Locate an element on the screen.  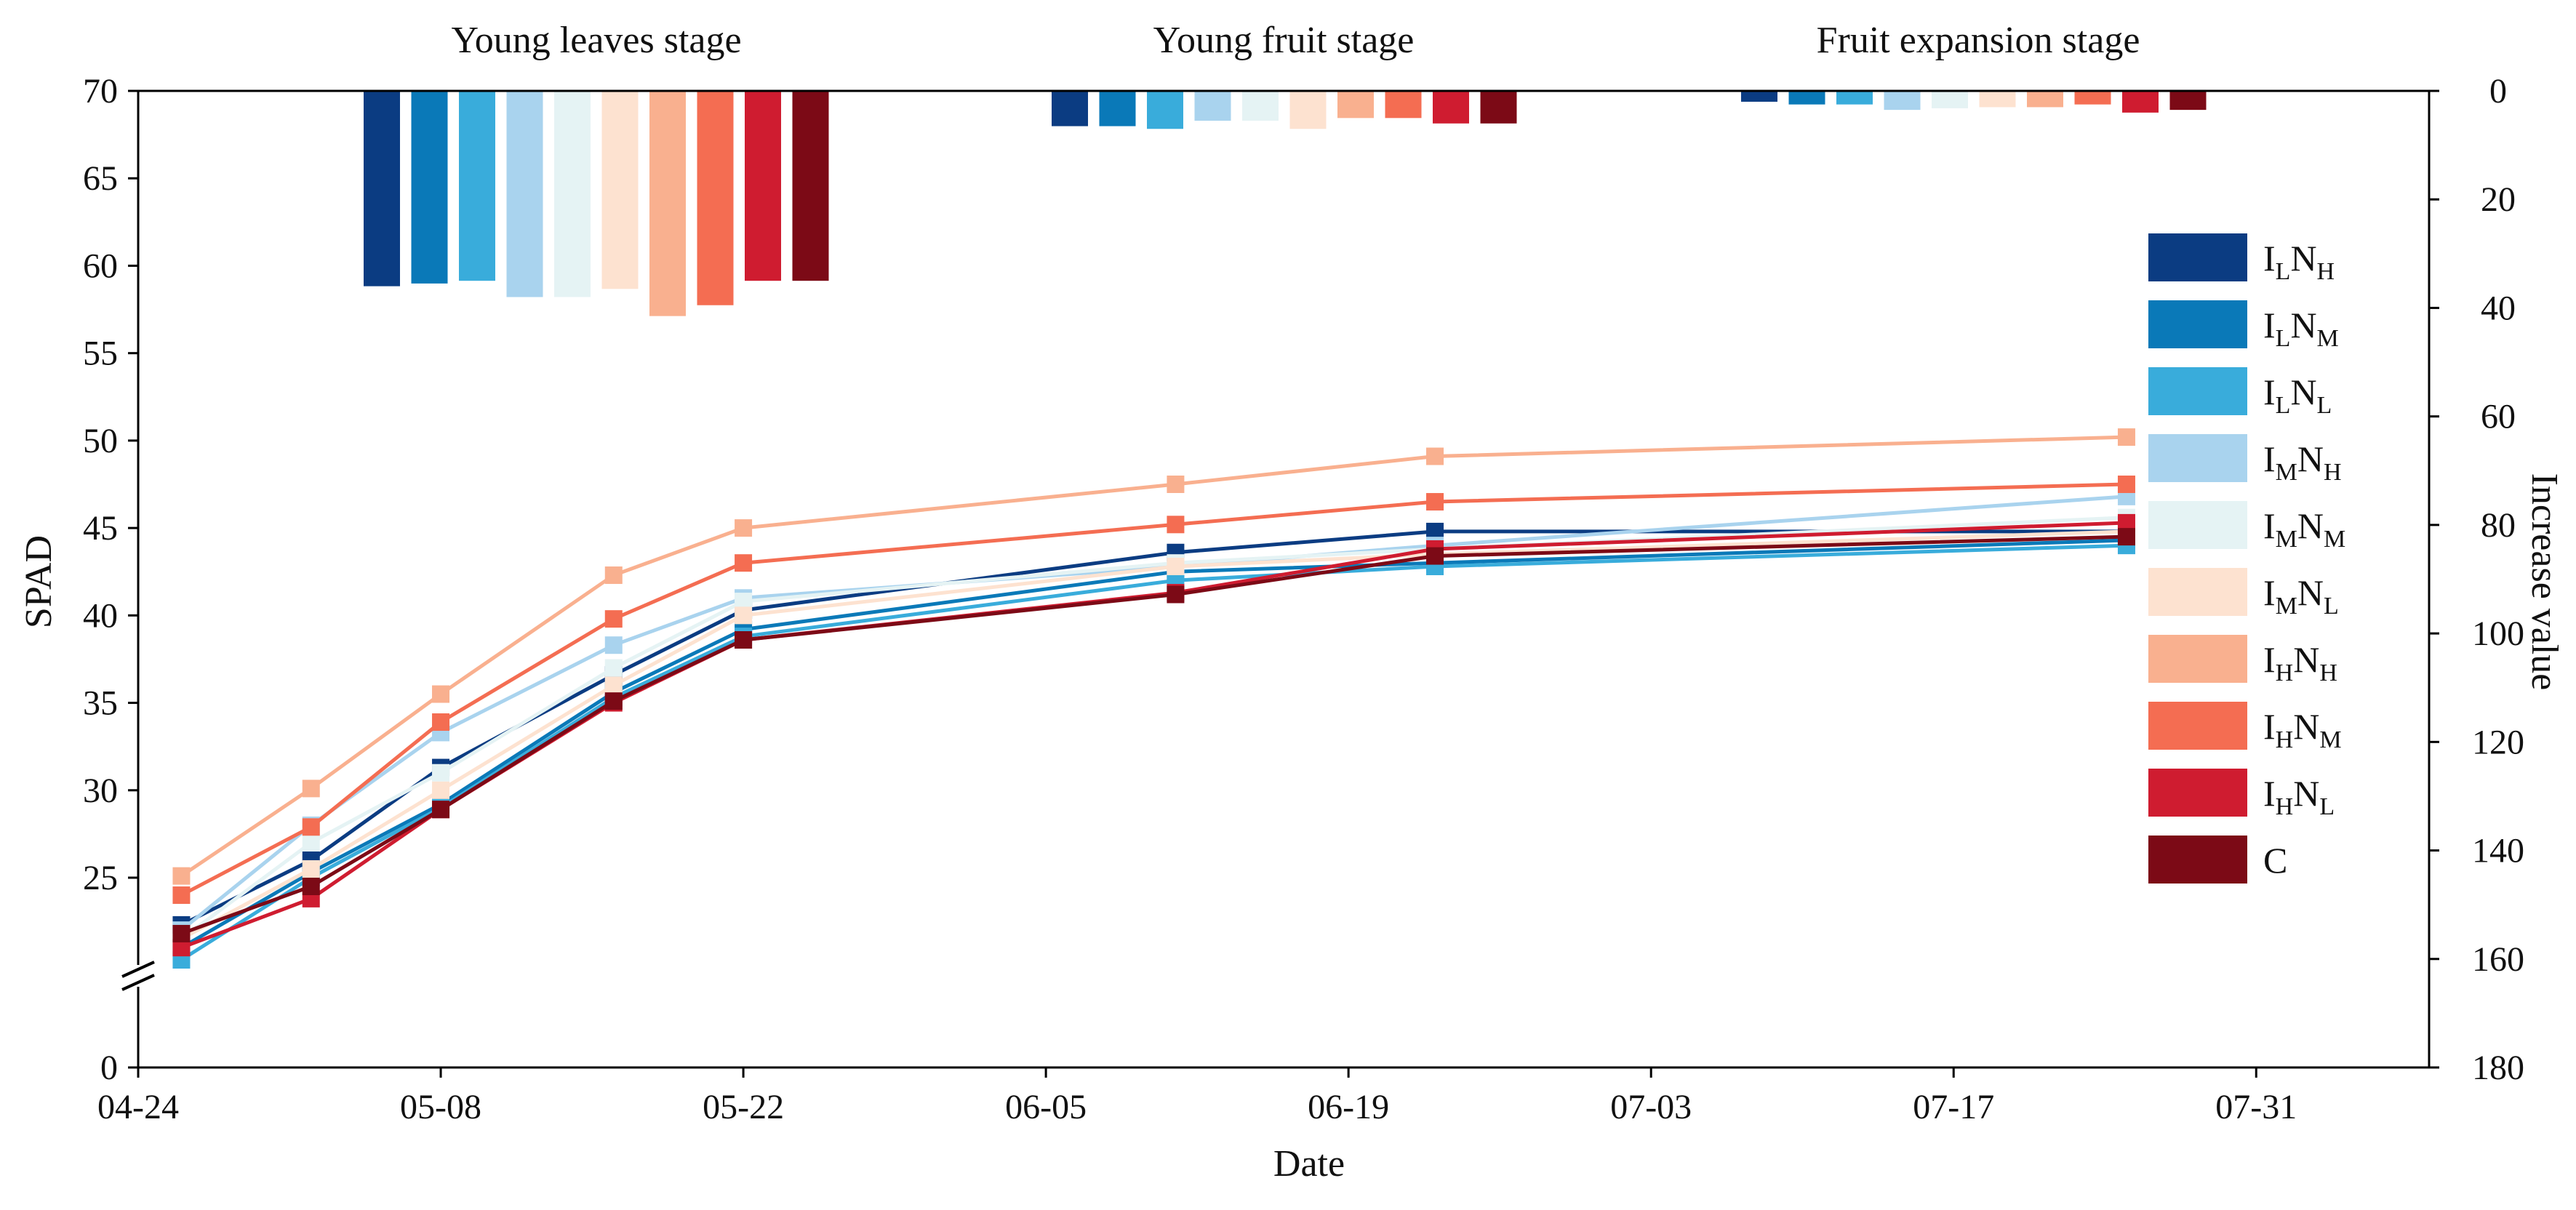
data-point-imnh is located at coordinates (613, 645).